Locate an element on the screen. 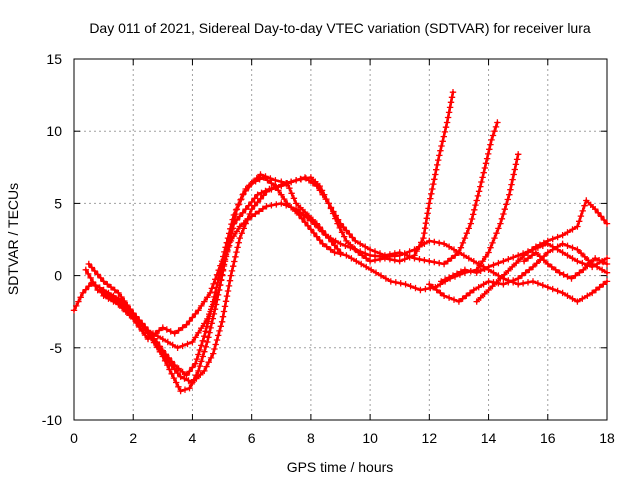  y-tick-label: 15 is located at coordinates (54, 59).